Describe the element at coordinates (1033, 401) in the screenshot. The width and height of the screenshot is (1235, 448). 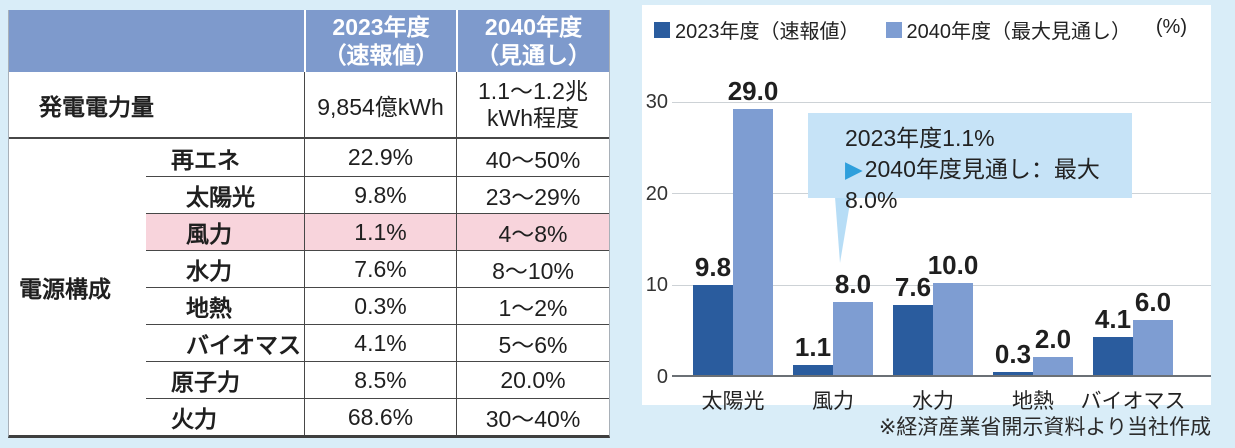
I see `category-label-地熱: 地熱` at that location.